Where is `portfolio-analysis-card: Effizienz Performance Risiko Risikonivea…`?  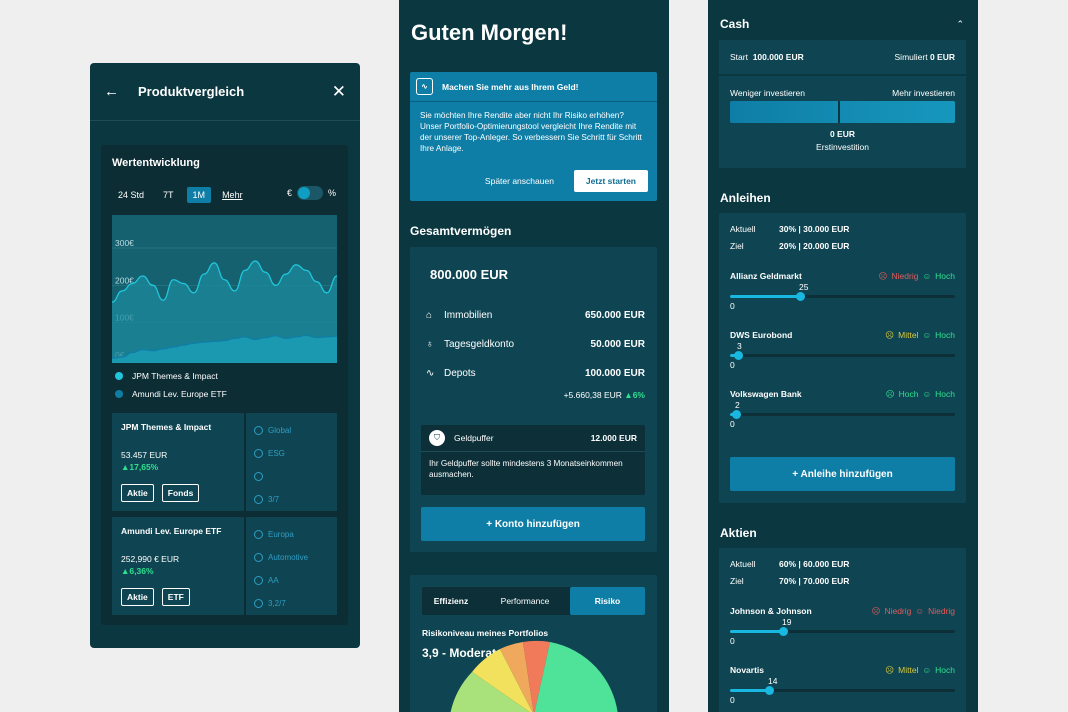 portfolio-analysis-card: Effizienz Performance Risiko Risikonivea… is located at coordinates (533, 643).